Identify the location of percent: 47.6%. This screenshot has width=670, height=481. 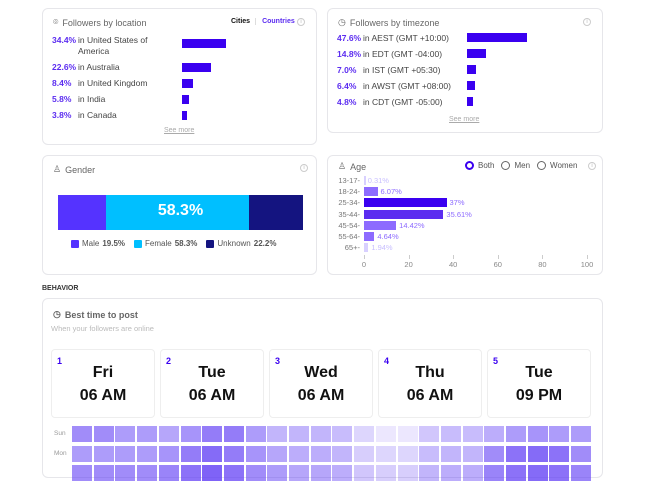
(349, 38).